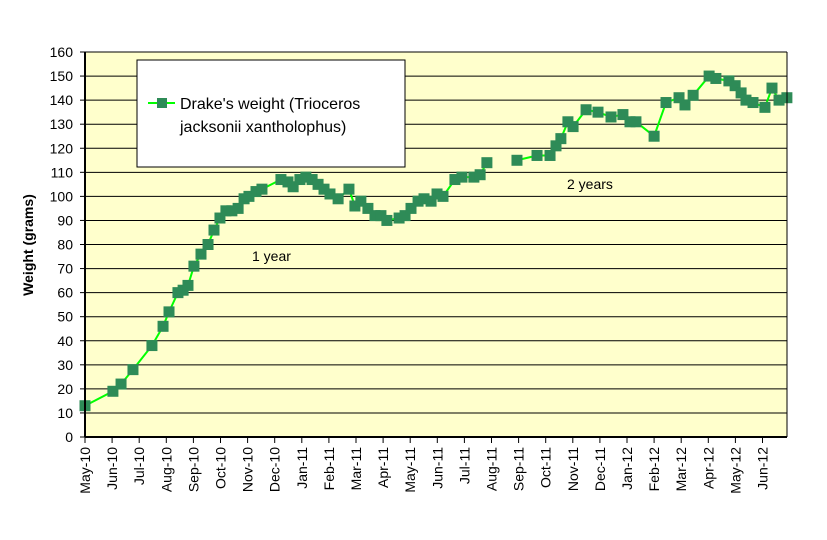  Describe the element at coordinates (85, 470) in the screenshot. I see `x-tick-label: May-10` at that location.